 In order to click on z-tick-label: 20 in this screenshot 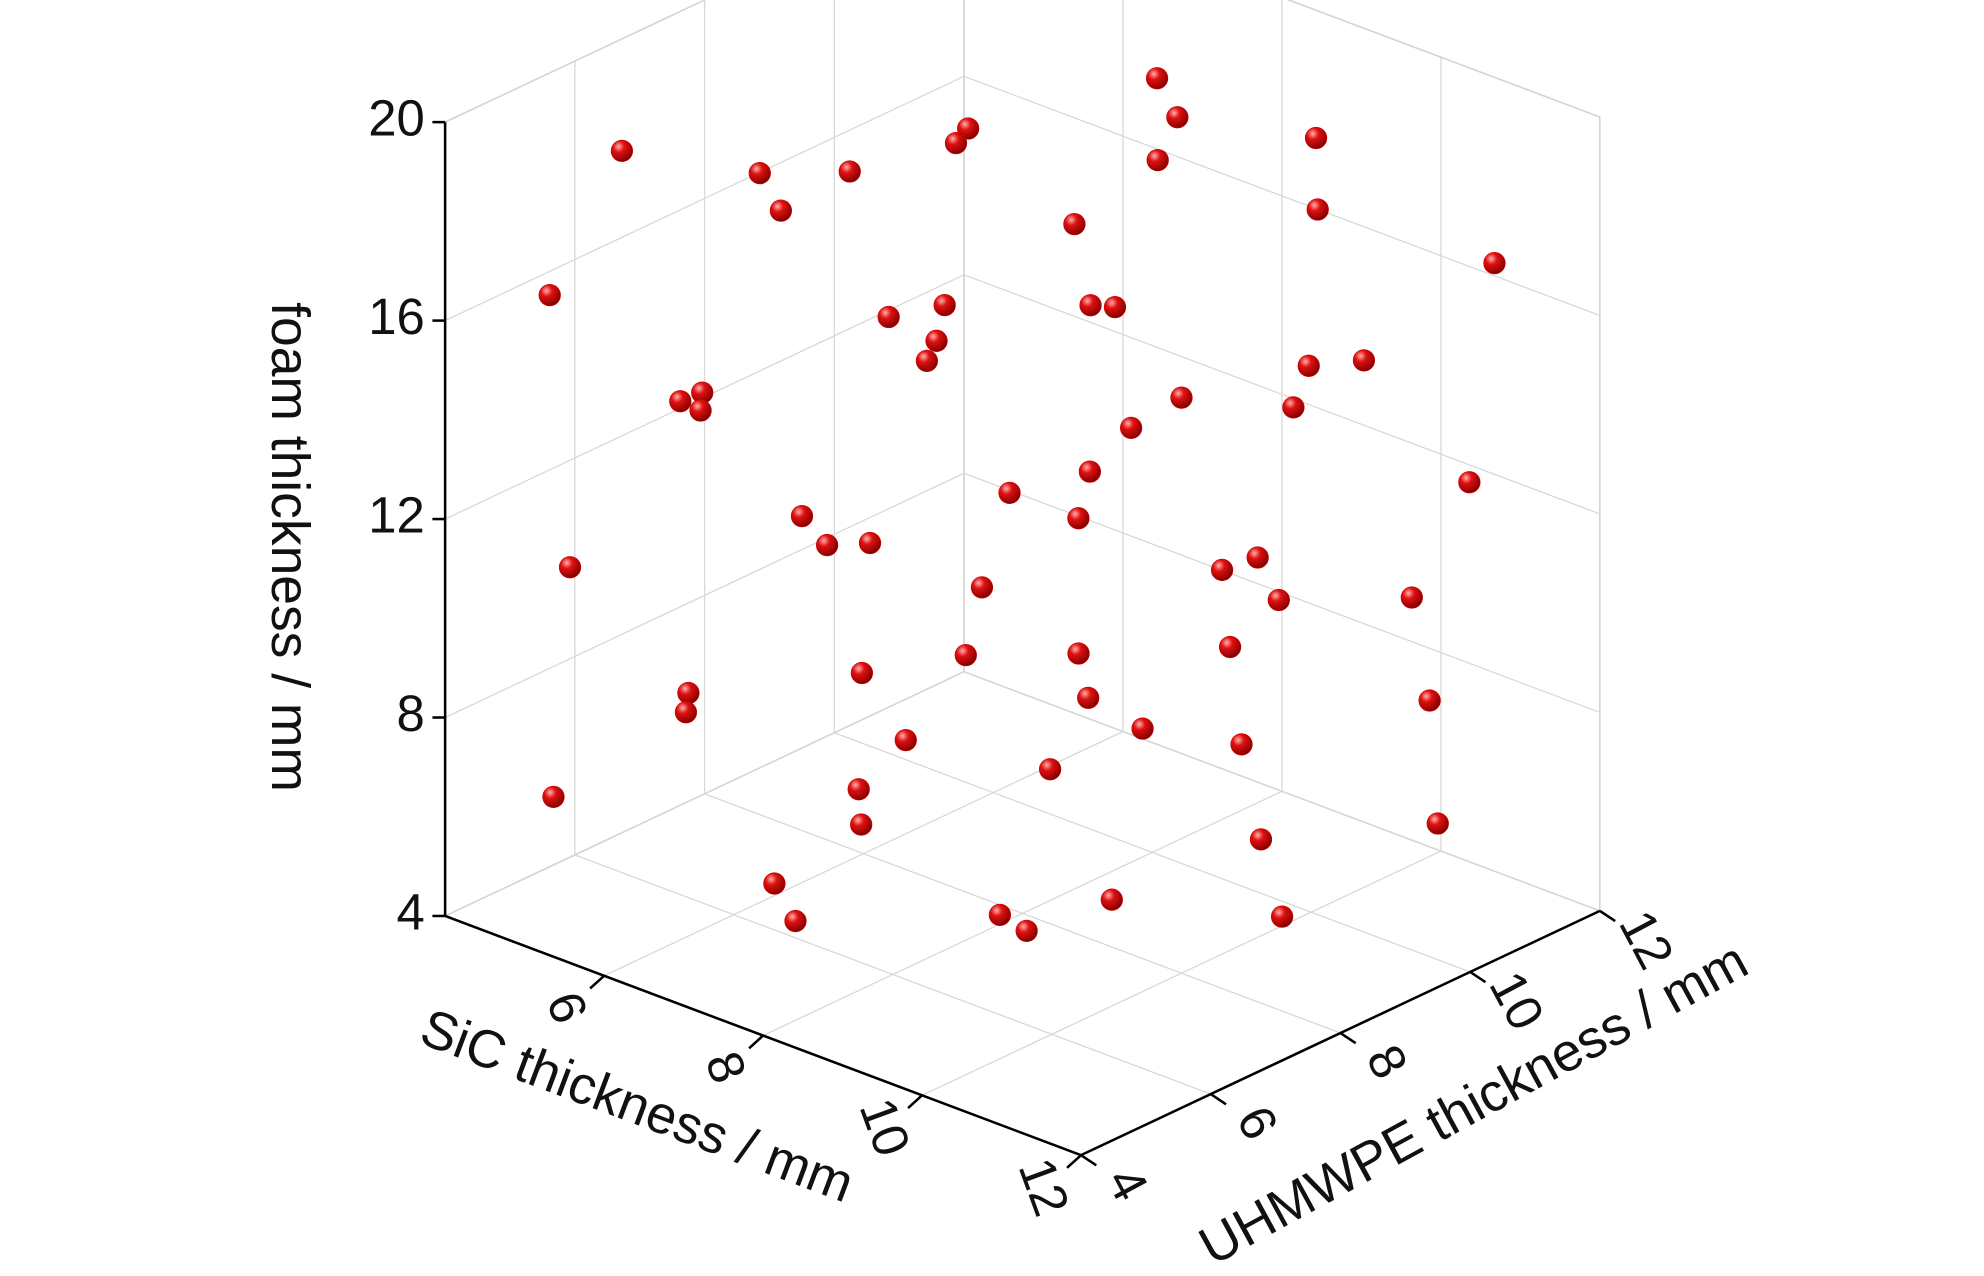, I will do `click(396, 118)`.